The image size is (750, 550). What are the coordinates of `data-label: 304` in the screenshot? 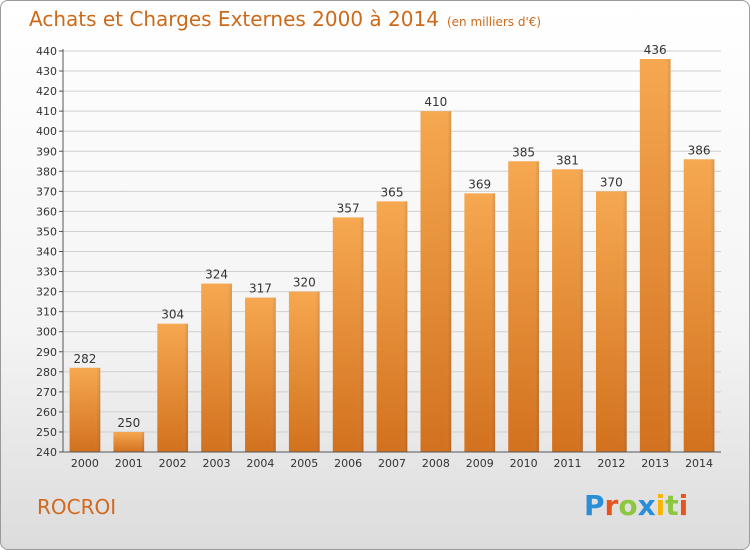 It's located at (172, 315).